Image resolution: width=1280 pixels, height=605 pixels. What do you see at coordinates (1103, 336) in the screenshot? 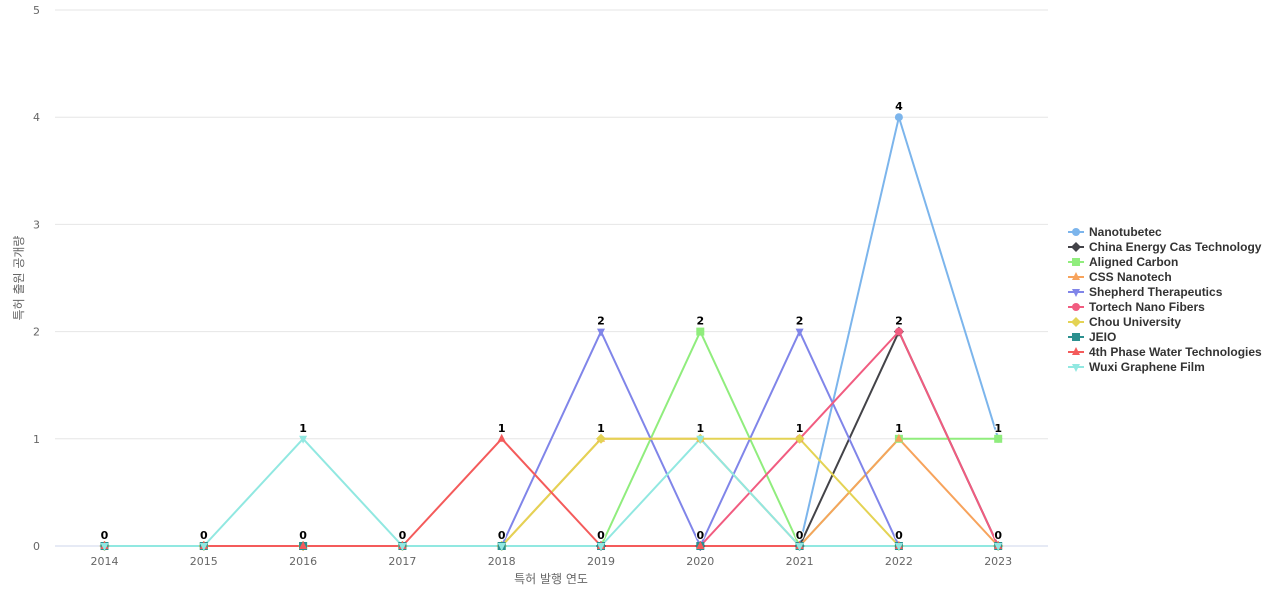
I see `legend-label: JEIO` at bounding box center [1103, 336].